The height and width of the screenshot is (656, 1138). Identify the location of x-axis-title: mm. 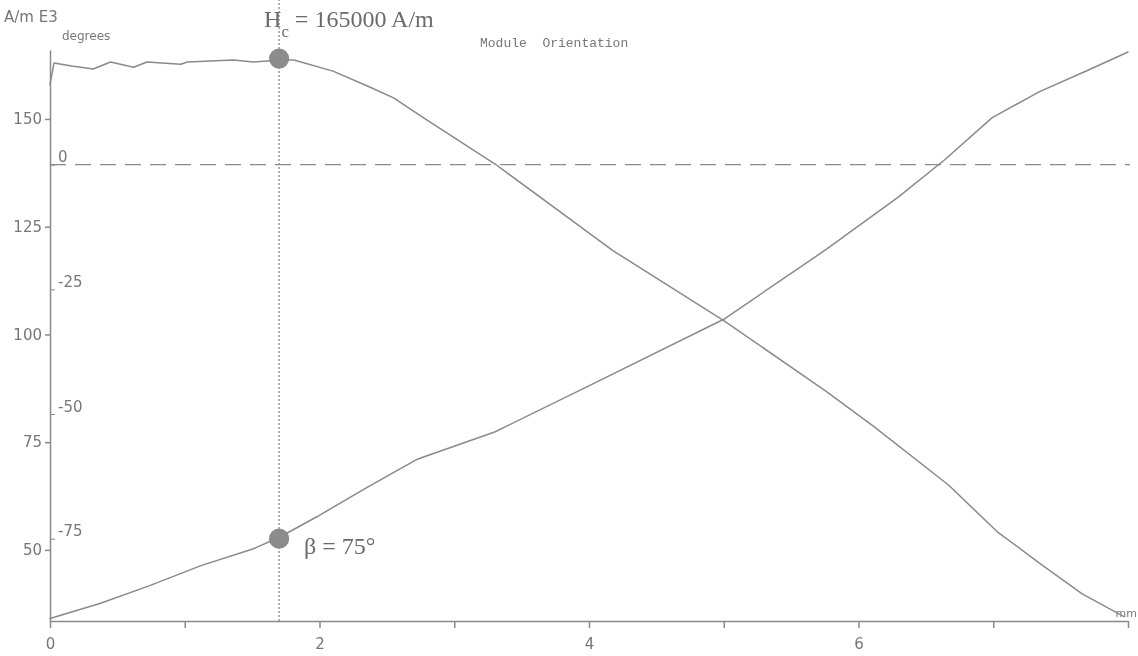
(1126, 613).